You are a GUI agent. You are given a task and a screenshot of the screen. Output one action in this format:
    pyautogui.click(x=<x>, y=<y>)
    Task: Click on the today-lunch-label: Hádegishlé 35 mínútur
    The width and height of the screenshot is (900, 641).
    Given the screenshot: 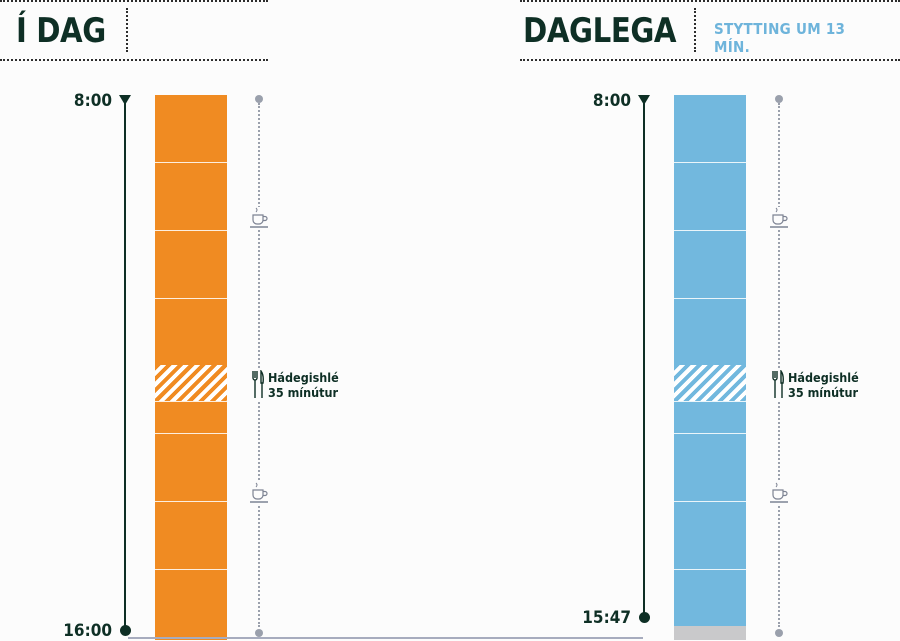 What is the action you would take?
    pyautogui.click(x=303, y=385)
    